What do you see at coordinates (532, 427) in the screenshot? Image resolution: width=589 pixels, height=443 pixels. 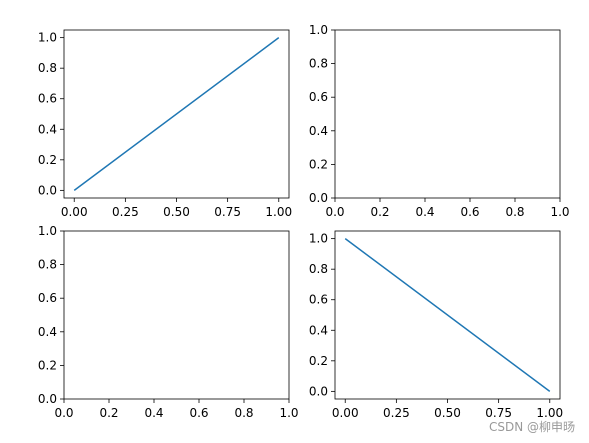 I see `watermark: CSDN @柳申旸` at bounding box center [532, 427].